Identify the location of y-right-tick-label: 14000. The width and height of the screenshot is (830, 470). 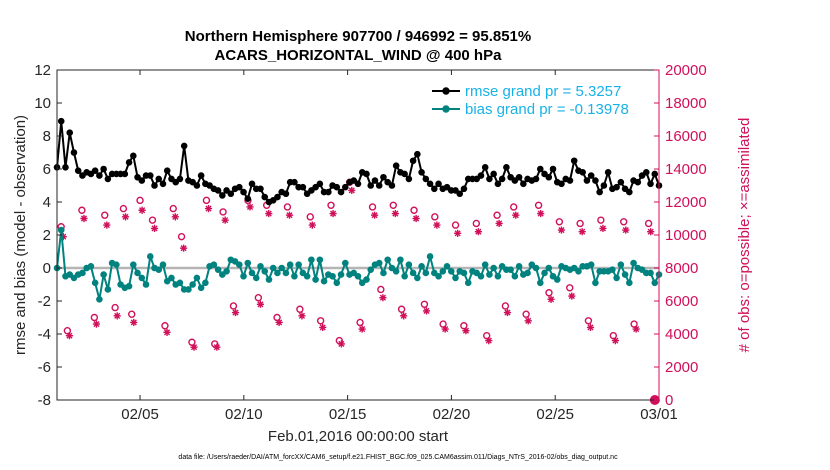
(686, 169).